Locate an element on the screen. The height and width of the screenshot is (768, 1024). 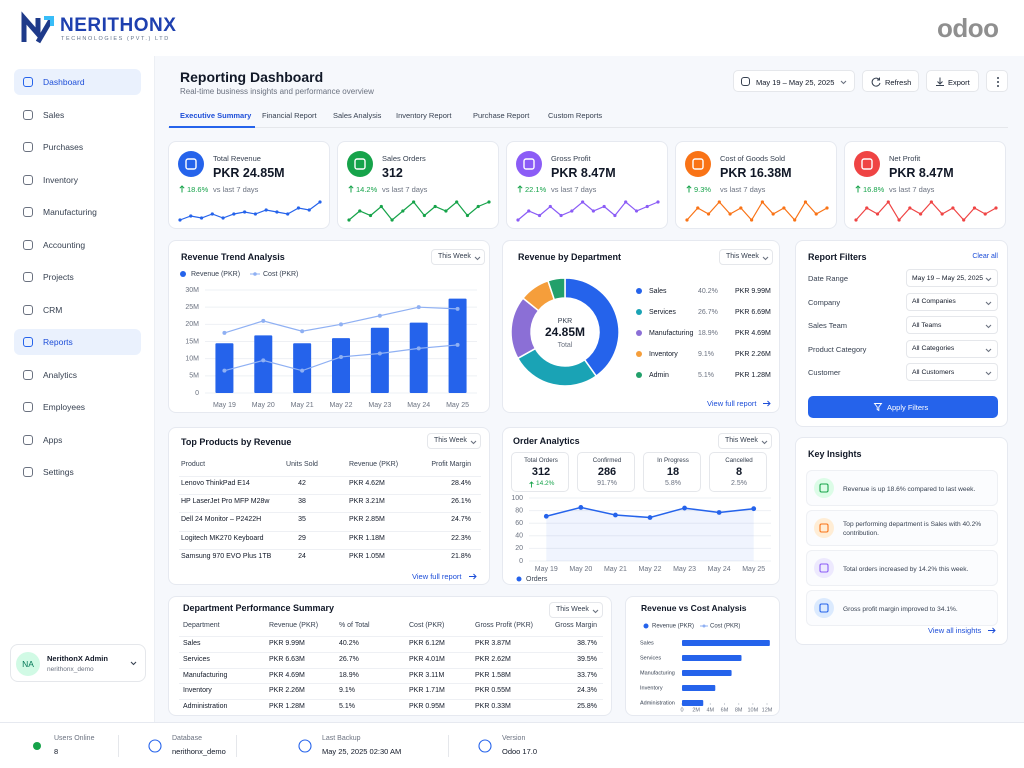
card-title: Department Performance Summary is located at coordinates (259, 608).